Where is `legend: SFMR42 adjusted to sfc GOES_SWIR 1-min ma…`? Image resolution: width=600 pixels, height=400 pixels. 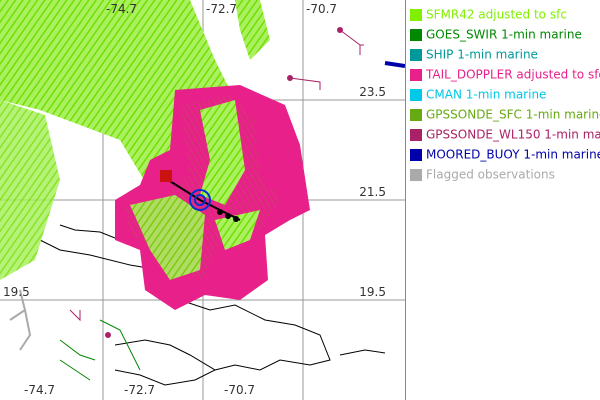
legend: SFMR42 adjusted to sfc GOES_SWIR 1-min ma… is located at coordinates (505, 95).